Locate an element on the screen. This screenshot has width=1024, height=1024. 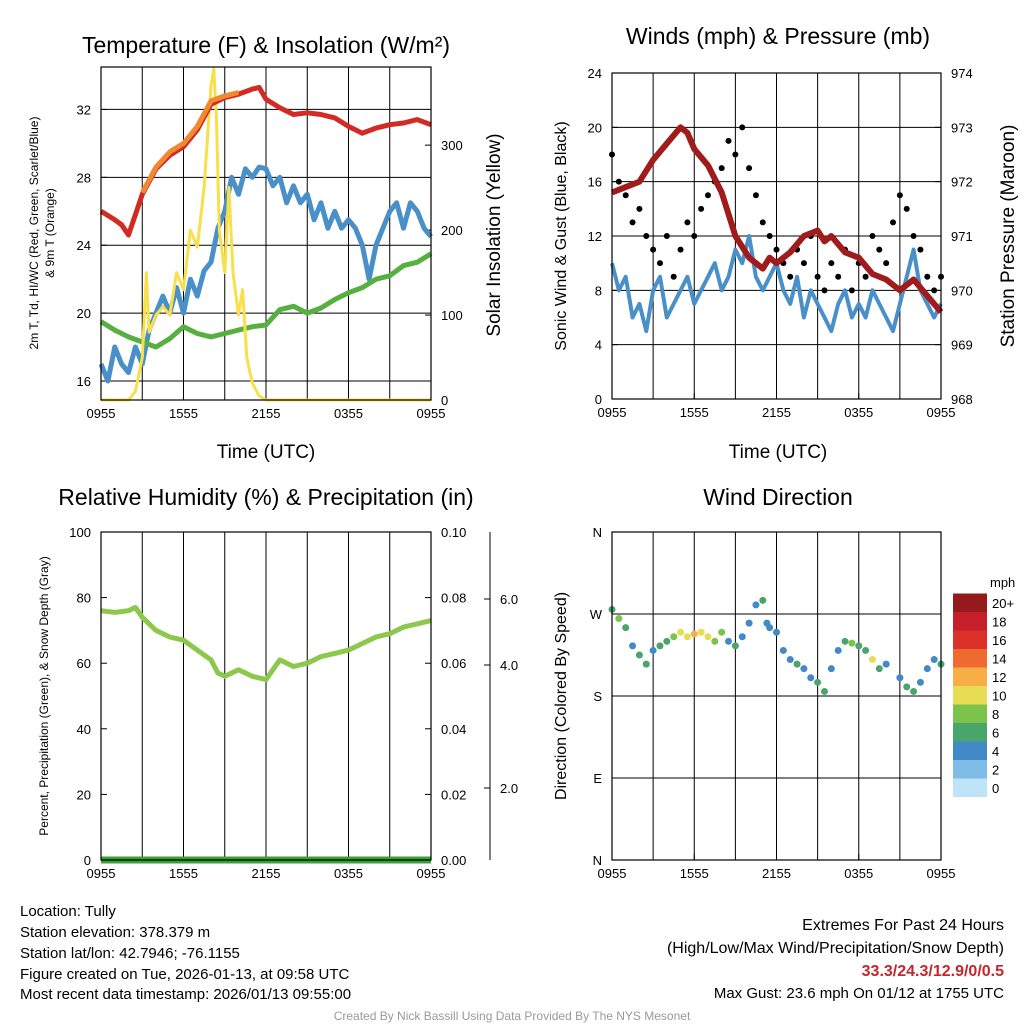
wdir-y-label: Direction (Colored By Speed) is located at coordinates (561, 696).